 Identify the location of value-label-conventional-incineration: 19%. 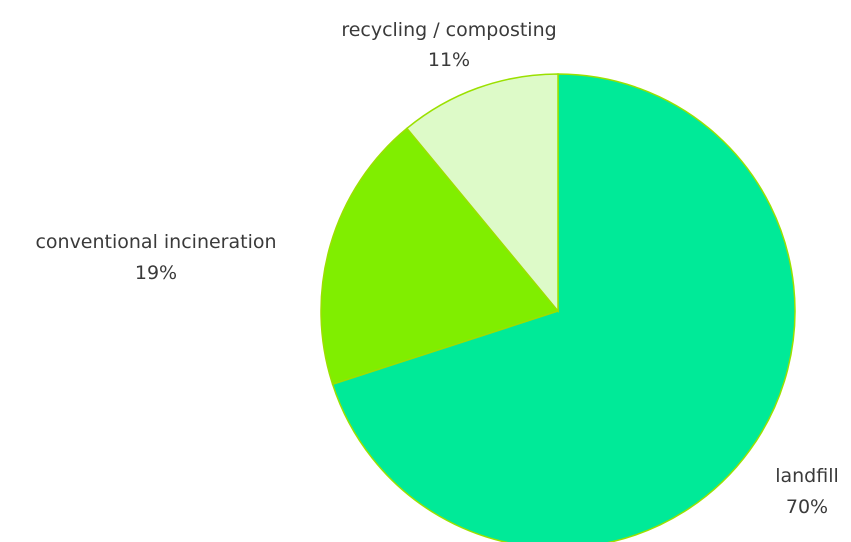
(156, 273).